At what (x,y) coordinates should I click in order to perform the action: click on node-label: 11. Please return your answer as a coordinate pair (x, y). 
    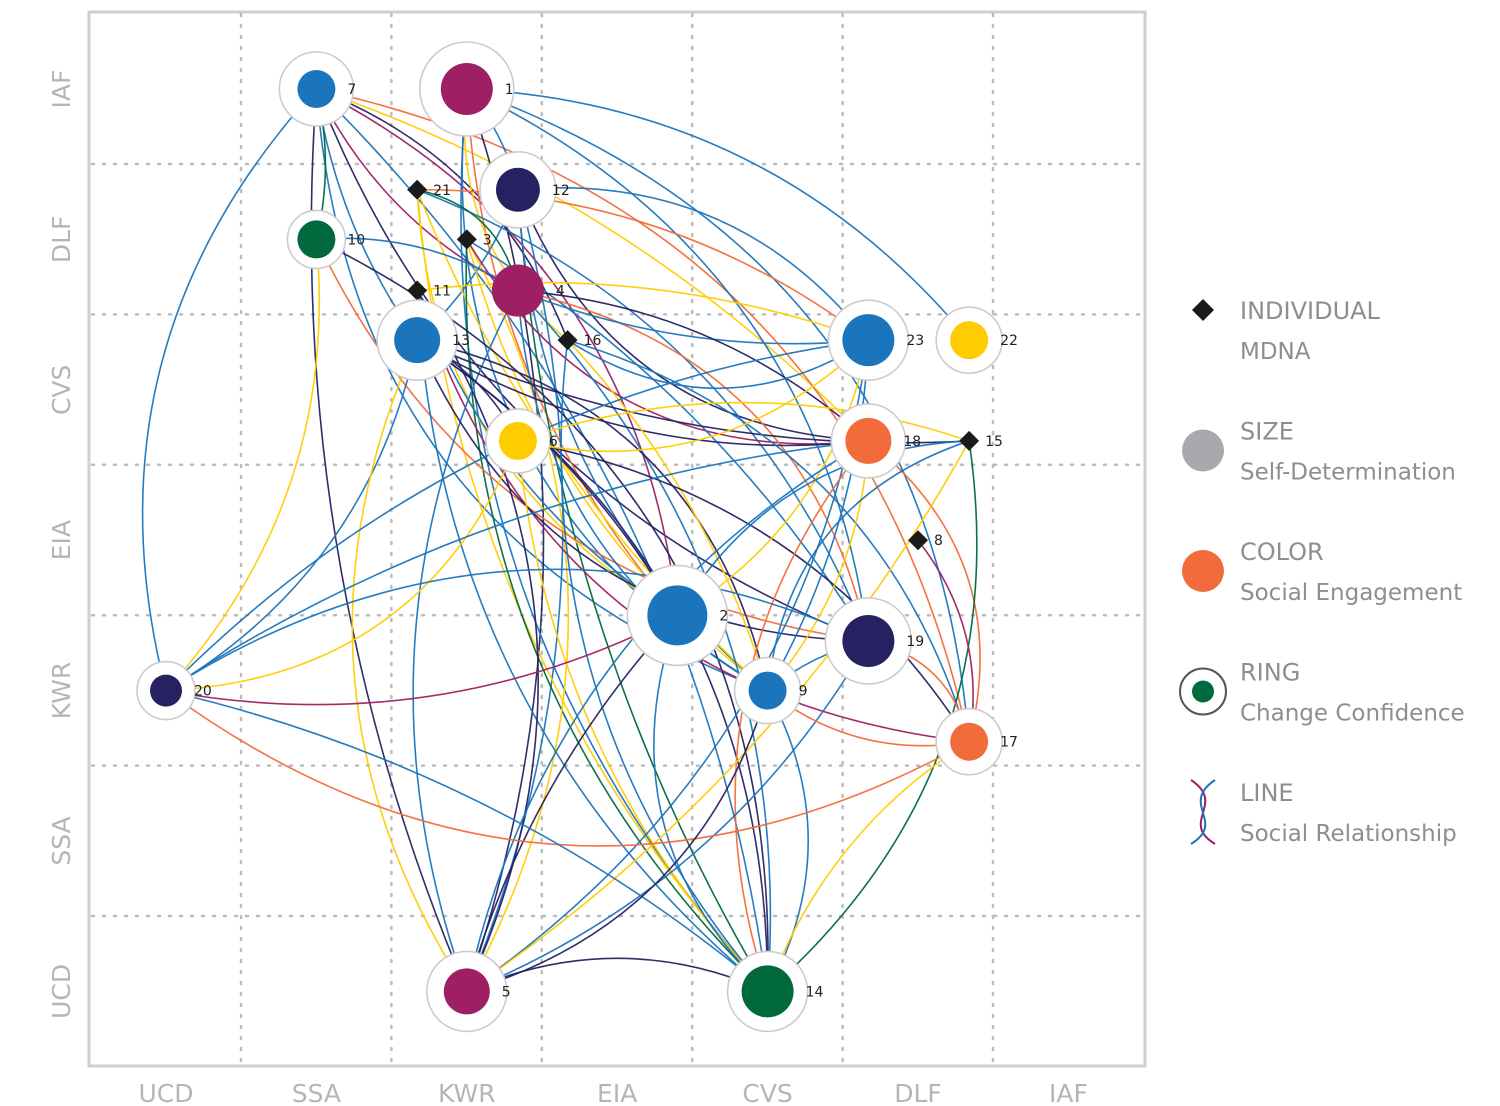
    Looking at the image, I should click on (442, 292).